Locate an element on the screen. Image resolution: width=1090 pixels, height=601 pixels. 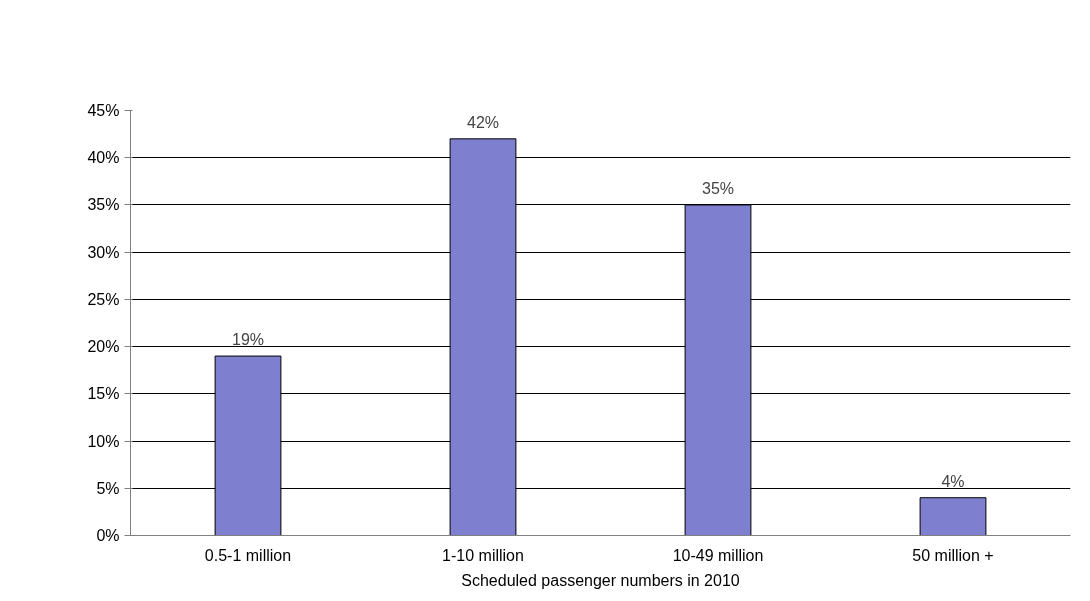
x-tick-label: 10-49 million is located at coordinates (718, 555).